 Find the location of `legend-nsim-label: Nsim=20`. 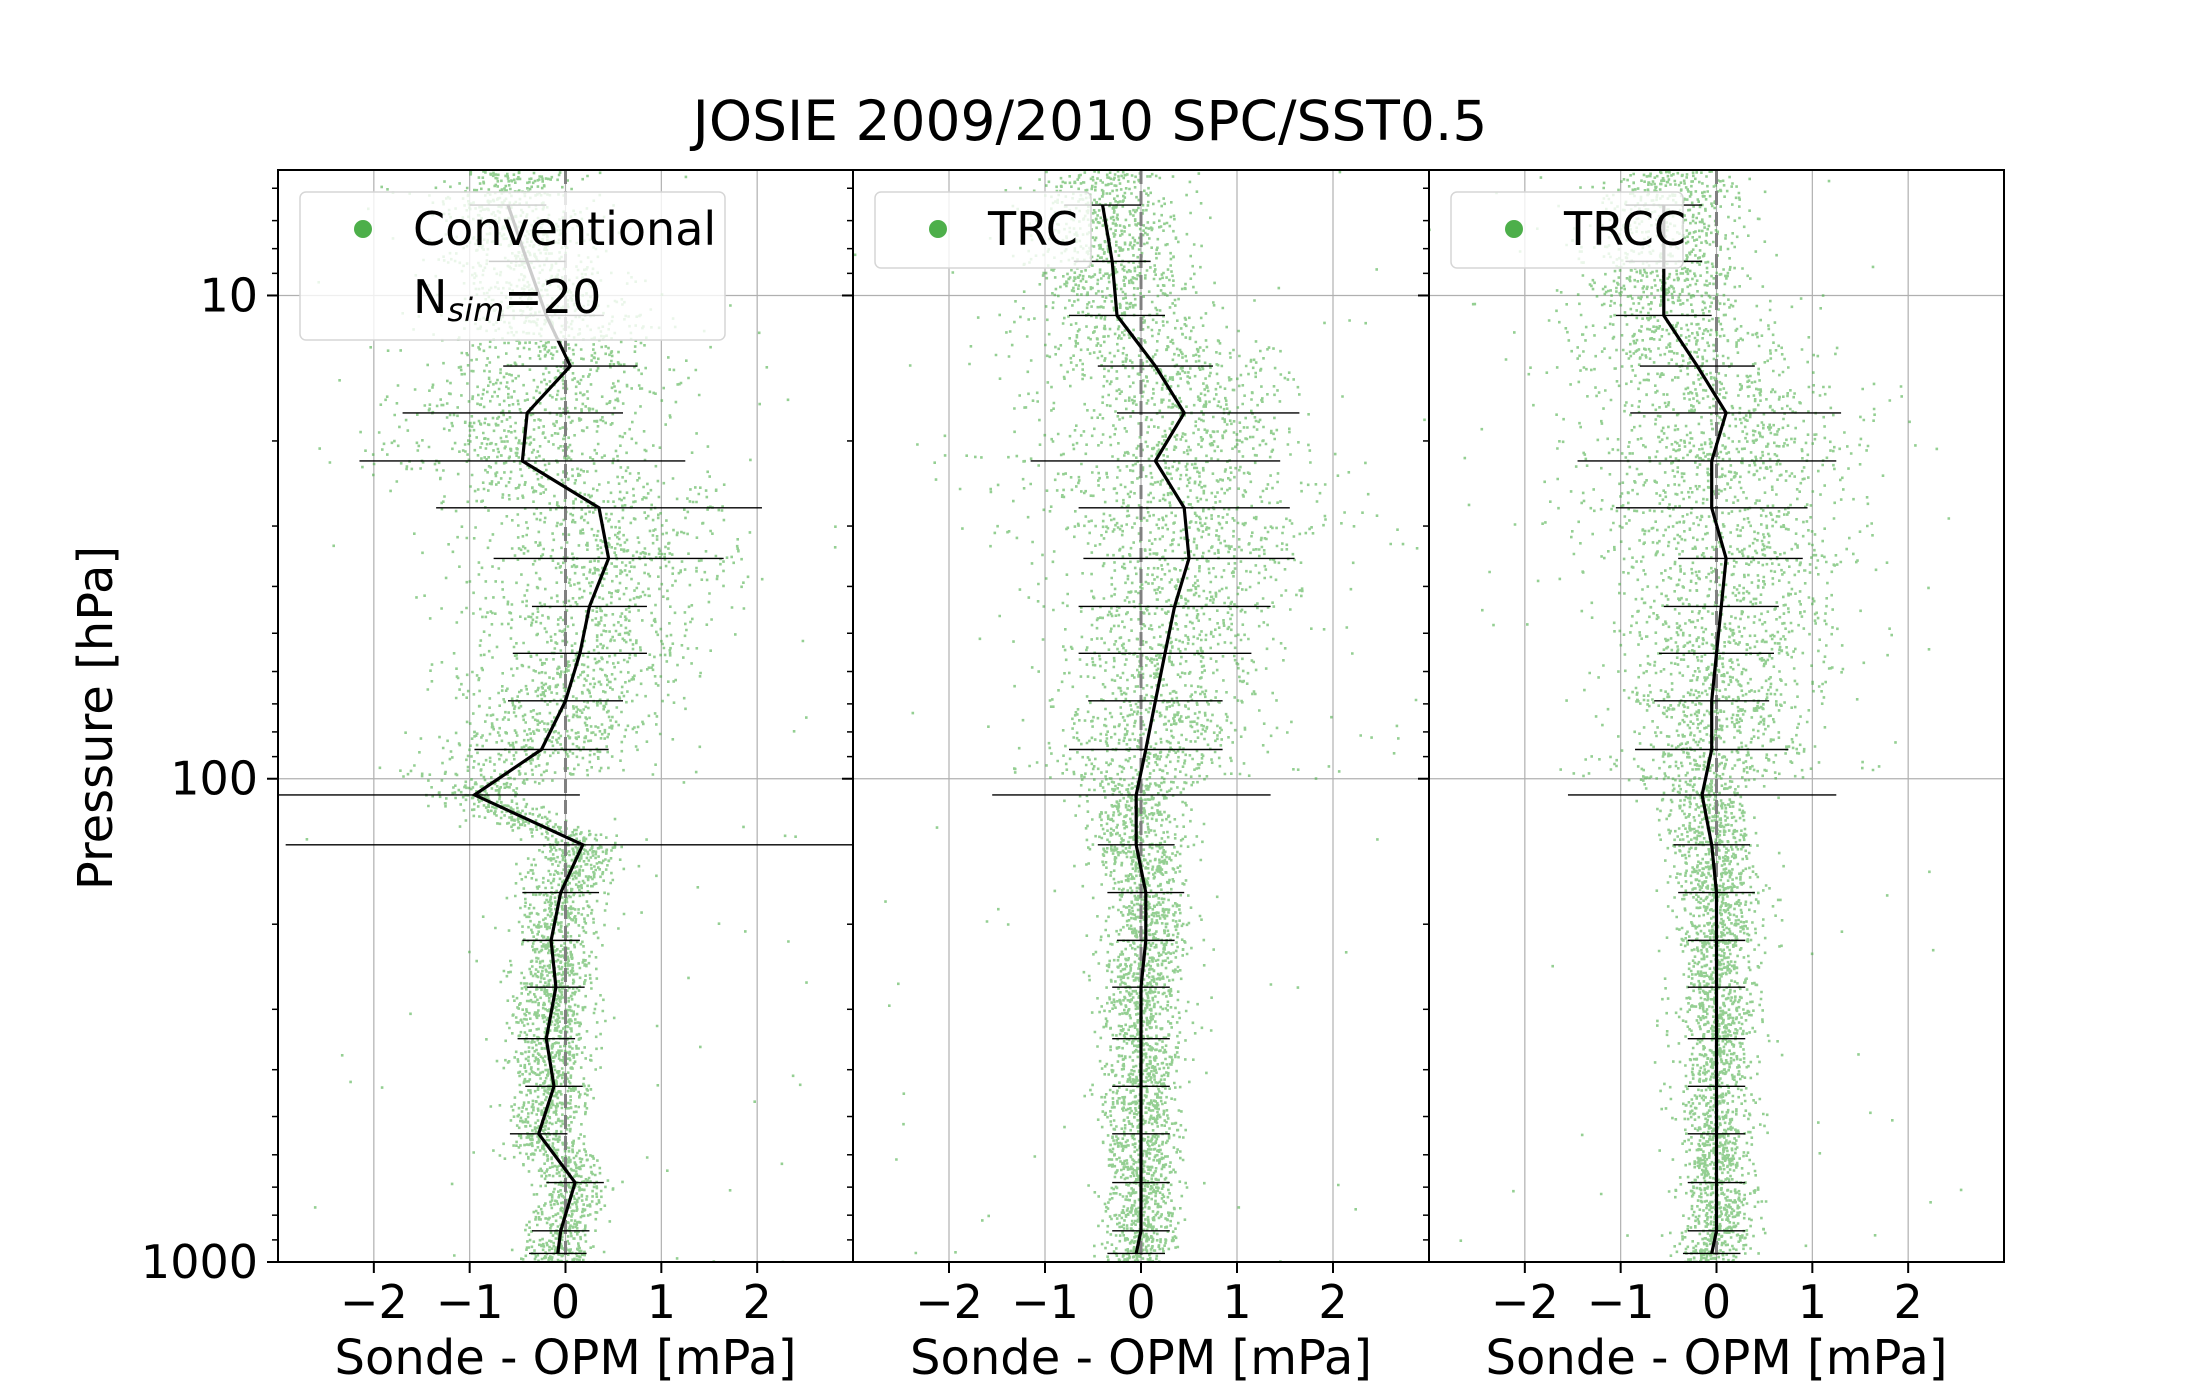

legend-nsim-label: Nsim=20 is located at coordinates (507, 299).